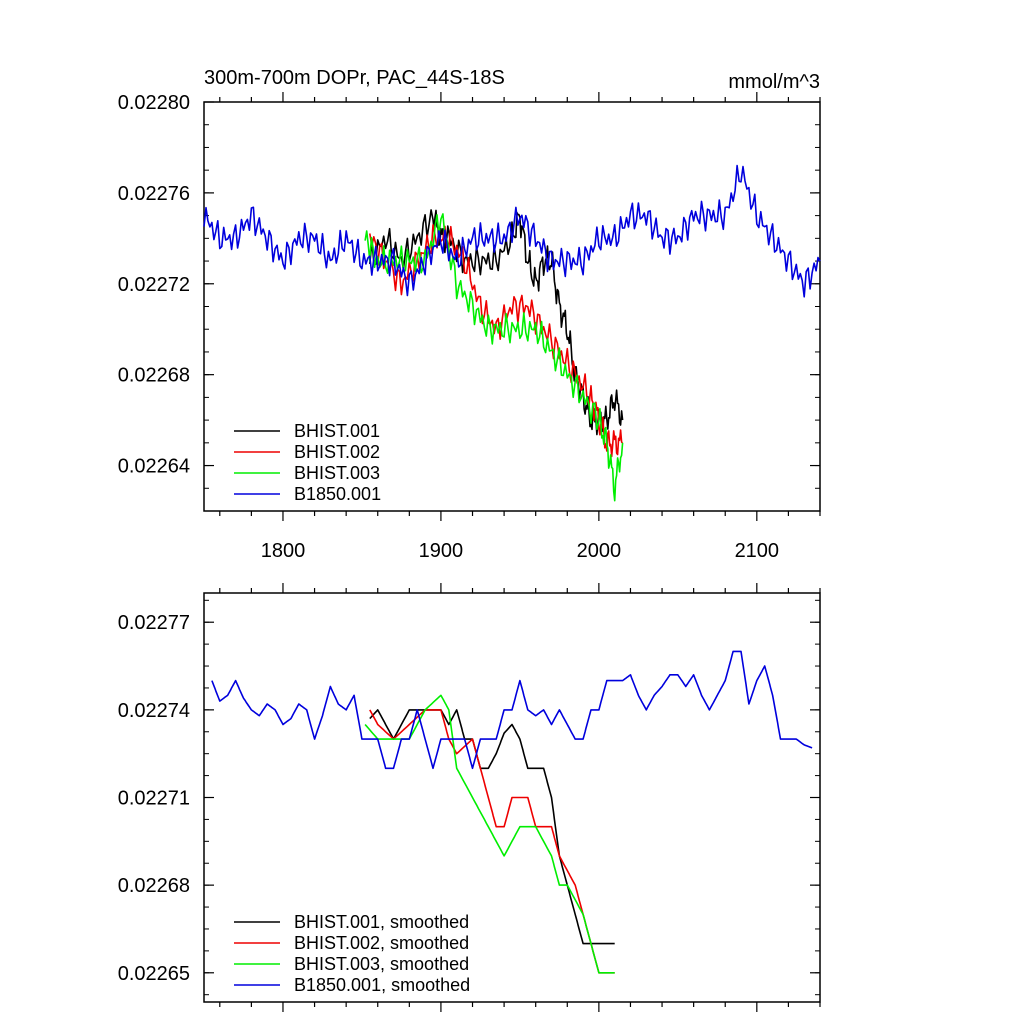 This screenshot has height=1024, width=1024. Describe the element at coordinates (337, 494) in the screenshot. I see `legend-label: B1850.001` at that location.